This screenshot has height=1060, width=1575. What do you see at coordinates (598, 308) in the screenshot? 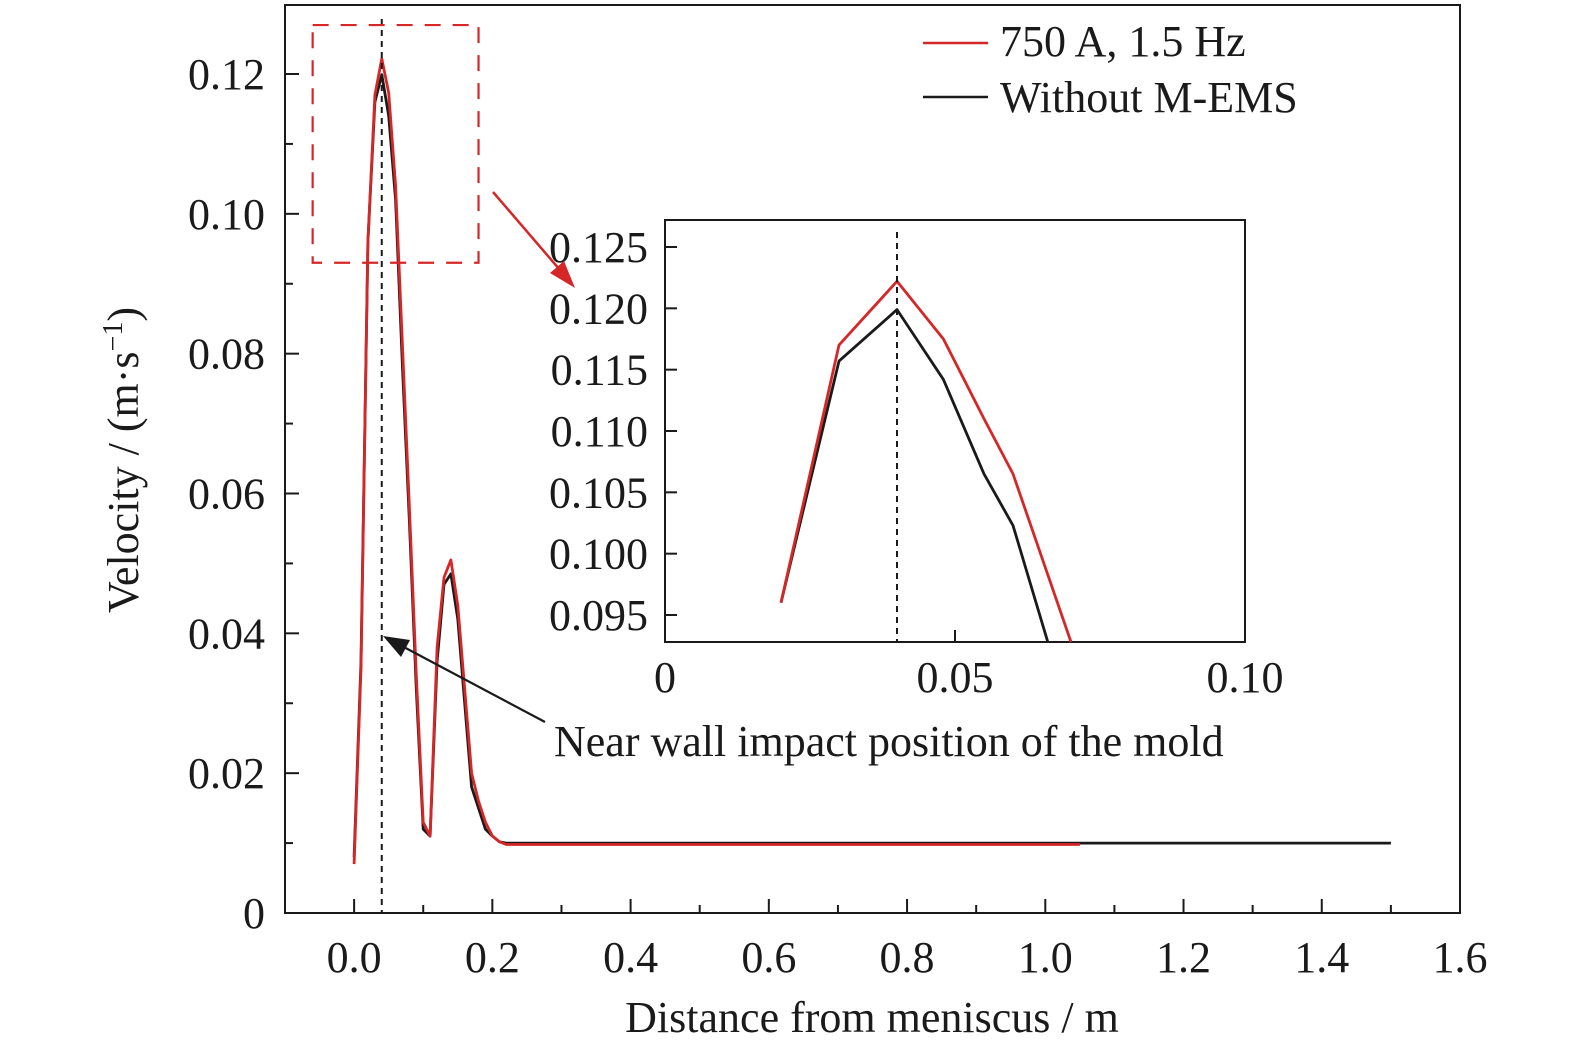
I see `inset-y-tick-label: 0.120` at bounding box center [598, 308].